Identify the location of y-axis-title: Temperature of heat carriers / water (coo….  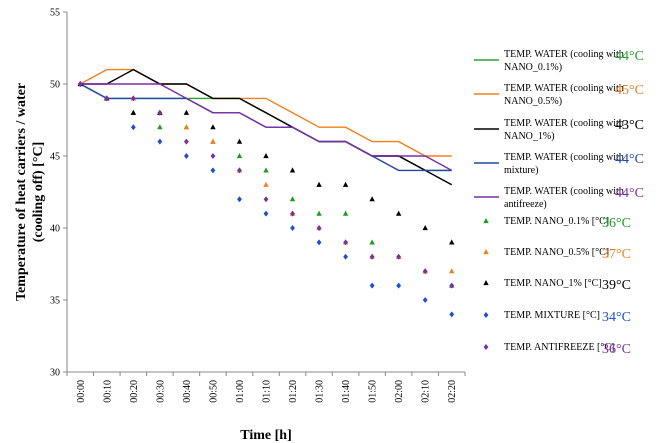
(30, 192).